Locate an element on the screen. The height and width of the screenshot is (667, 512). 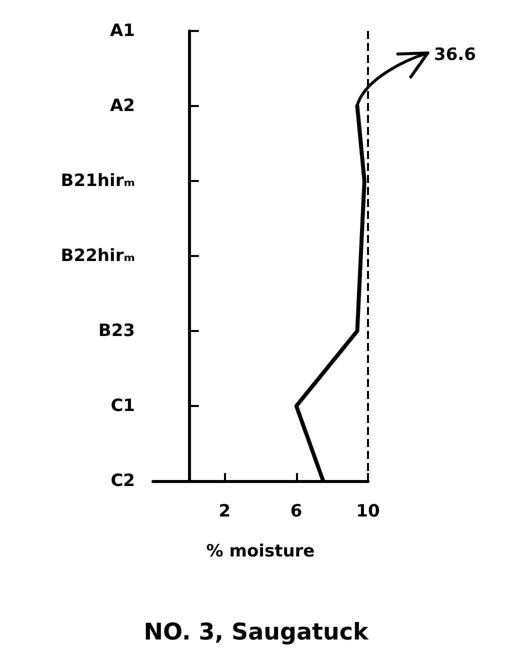
y-tick-label: B23 is located at coordinates (116, 331).